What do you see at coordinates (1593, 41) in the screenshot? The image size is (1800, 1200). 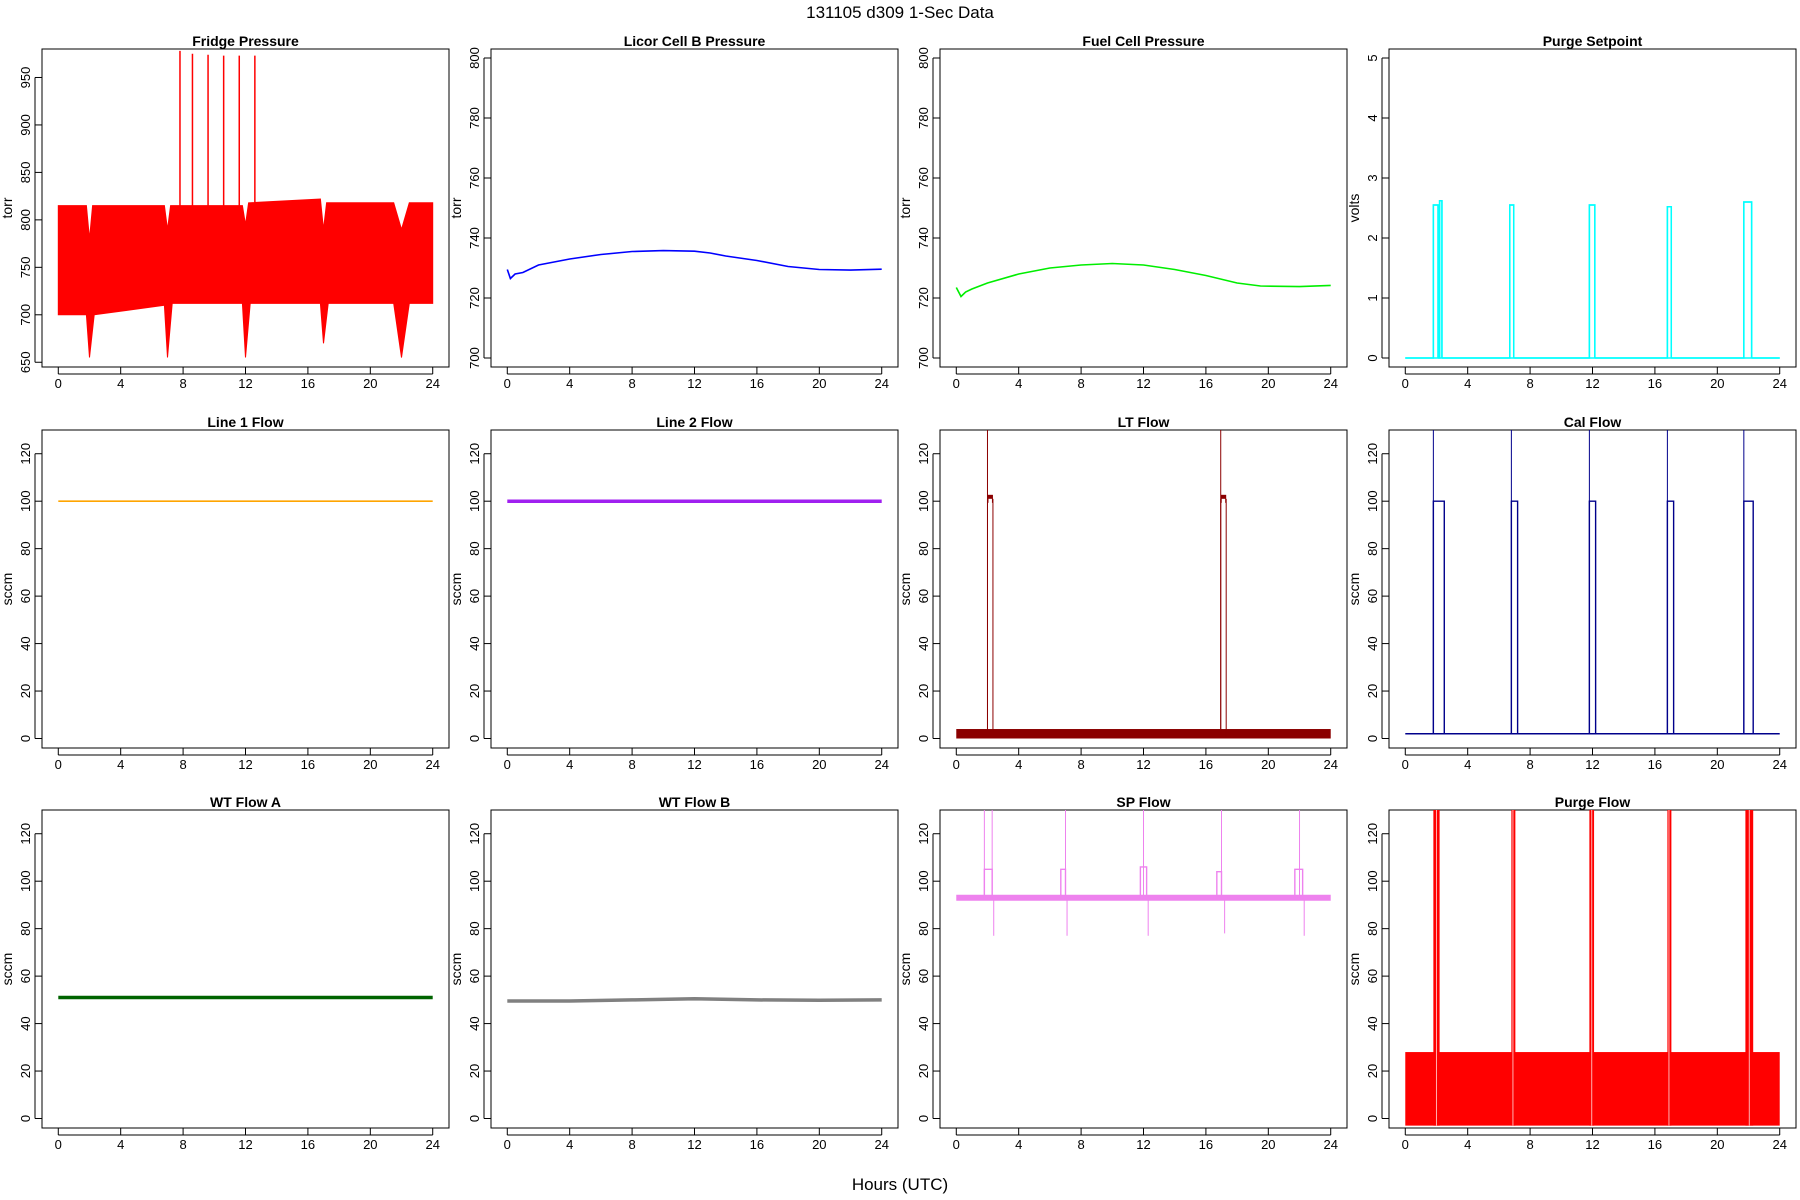 I see `panel-title: Purge Setpoint` at bounding box center [1593, 41].